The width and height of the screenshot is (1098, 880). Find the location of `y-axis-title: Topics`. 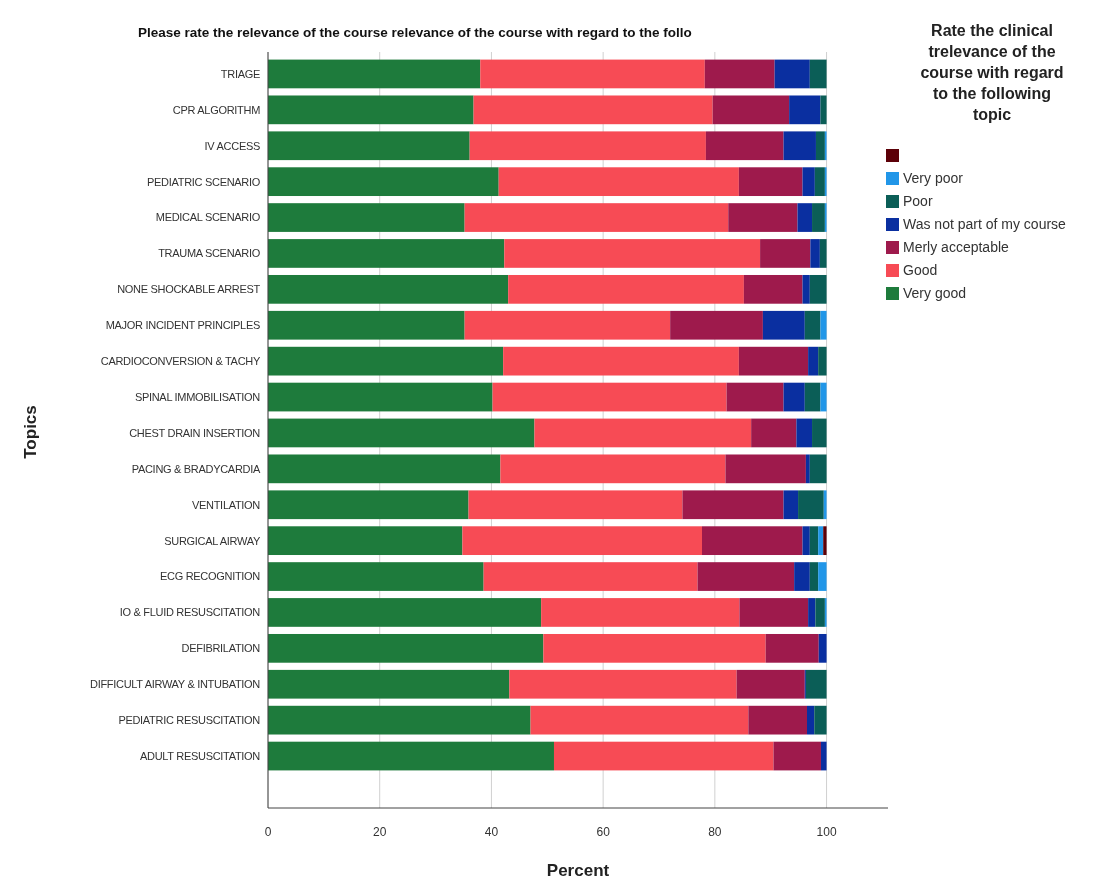

y-axis-title: Topics is located at coordinates (30, 432).